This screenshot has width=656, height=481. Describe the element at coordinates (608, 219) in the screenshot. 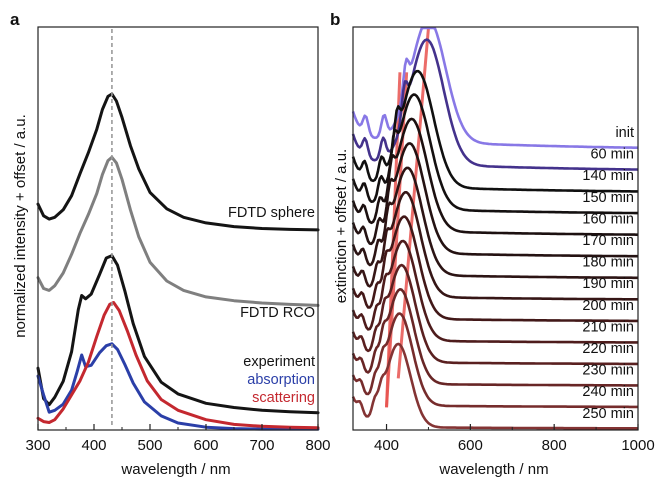

I see `panel-b-label-160-min: 160 min` at that location.